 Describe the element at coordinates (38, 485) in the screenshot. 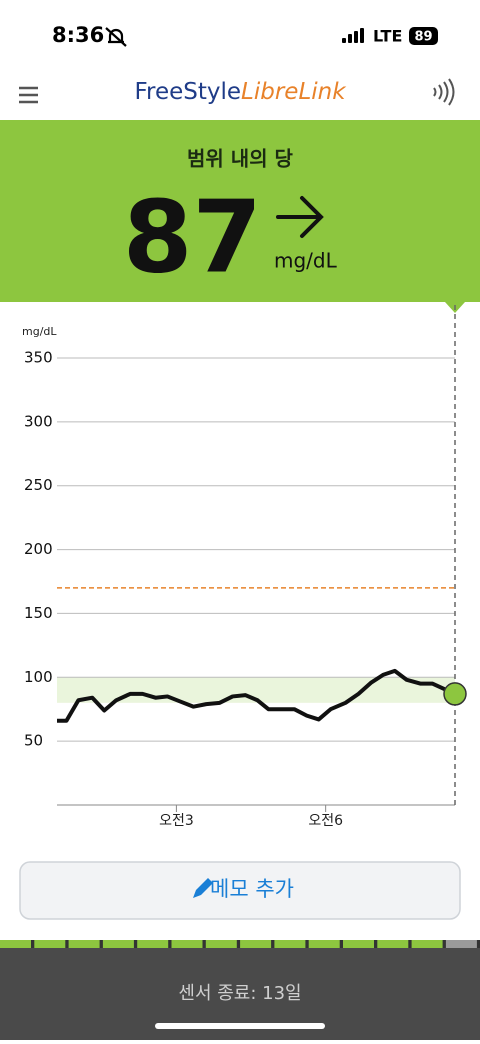

I see `y-tick-label: 250` at that location.